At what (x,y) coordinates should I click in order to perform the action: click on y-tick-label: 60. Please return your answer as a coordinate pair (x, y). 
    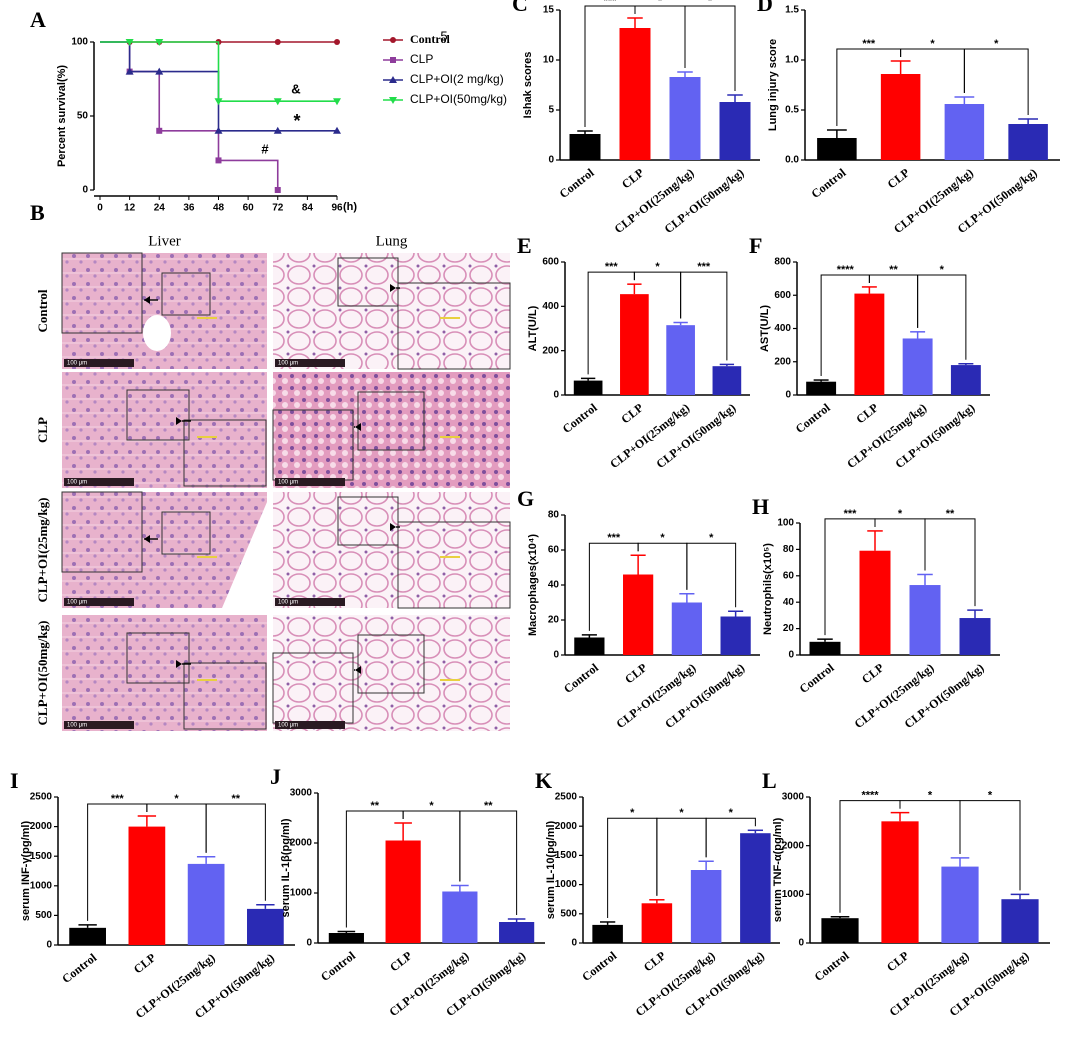
    Looking at the image, I should click on (554, 550).